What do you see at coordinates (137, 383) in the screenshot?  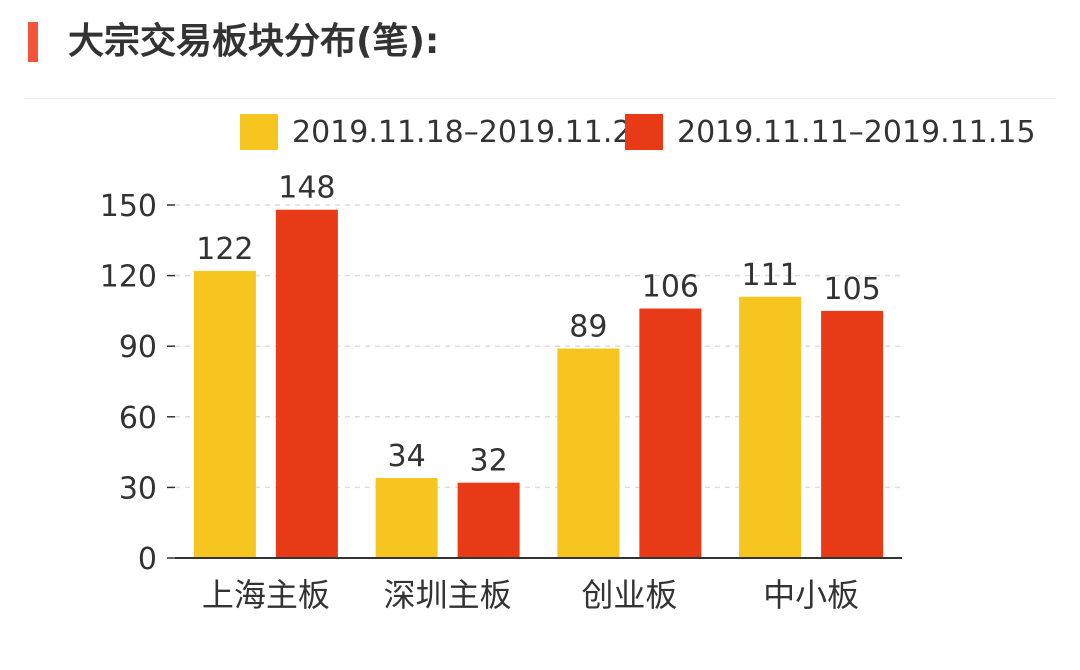 I see `y-axis: 0 30 60 90 120 150` at bounding box center [137, 383].